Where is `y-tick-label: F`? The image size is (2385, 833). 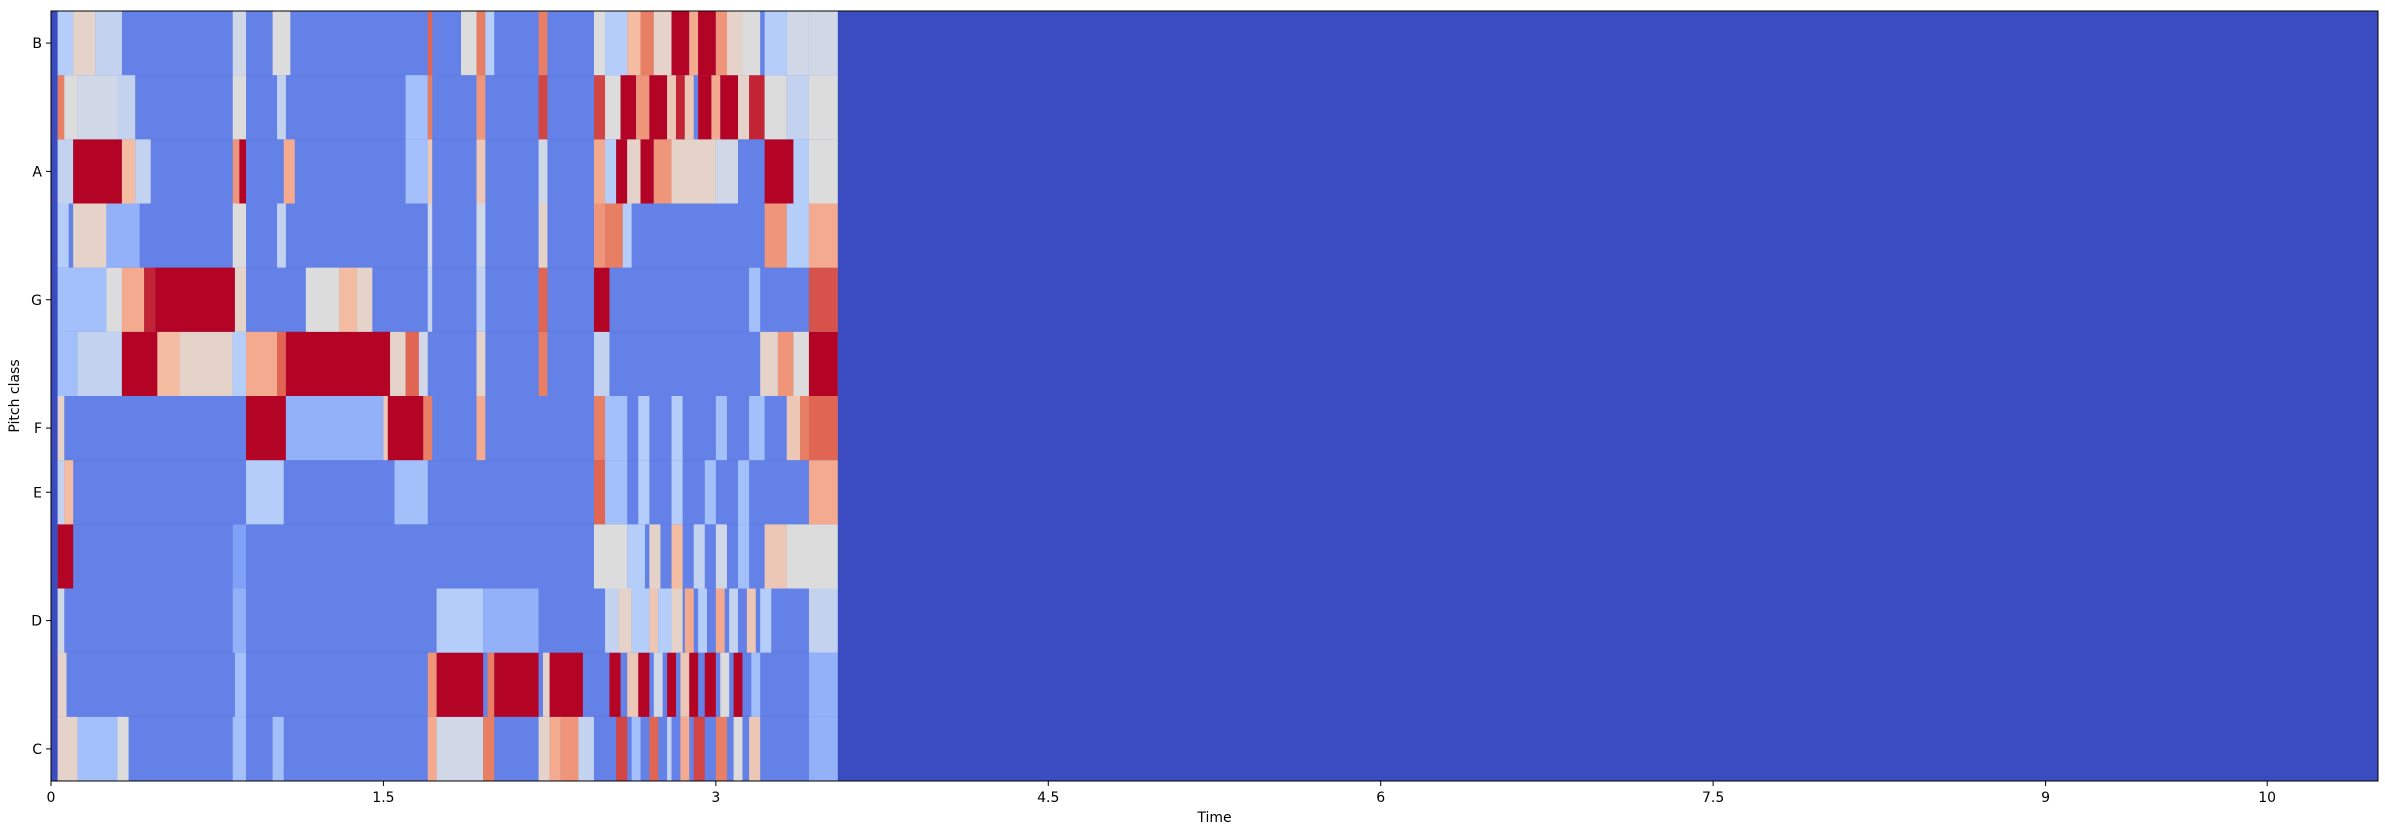
y-tick-label: F is located at coordinates (38, 429).